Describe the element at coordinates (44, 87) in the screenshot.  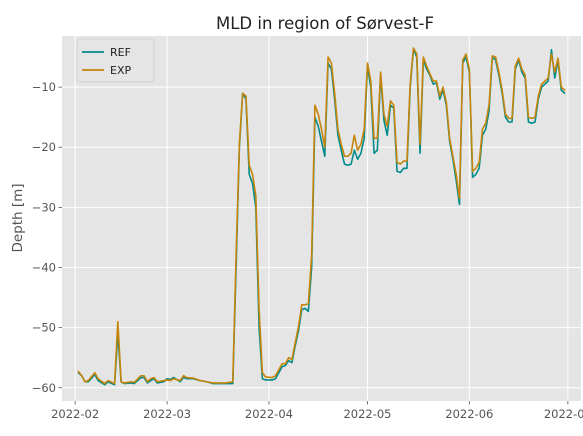
I see `y-tick-label: −10` at that location.